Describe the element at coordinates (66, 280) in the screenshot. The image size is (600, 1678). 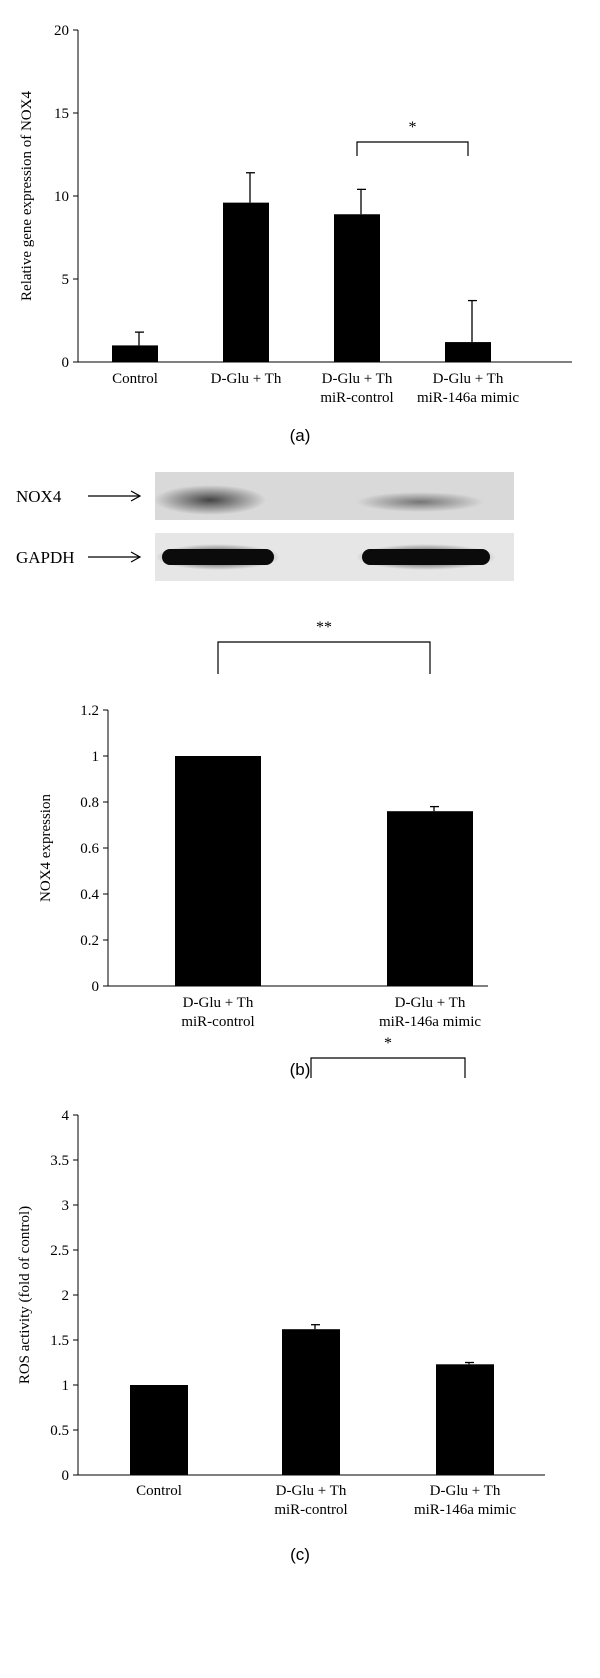
I see `y-tick-label: 5` at that location.